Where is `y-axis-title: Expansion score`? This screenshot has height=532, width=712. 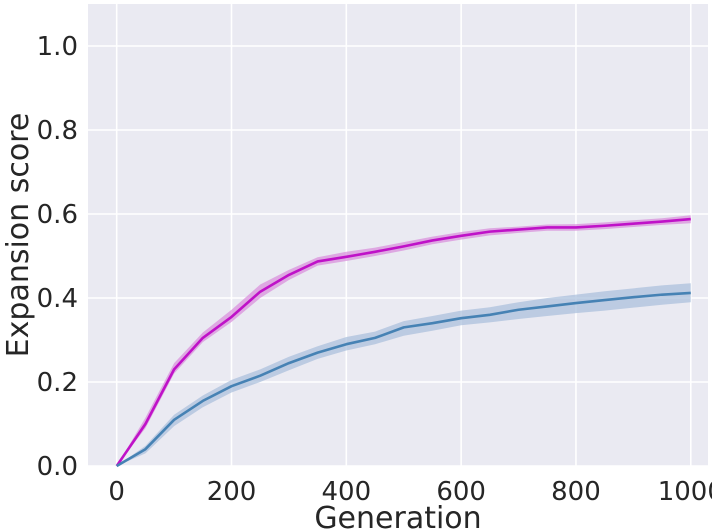 y-axis-title: Expansion score is located at coordinates (18, 235).